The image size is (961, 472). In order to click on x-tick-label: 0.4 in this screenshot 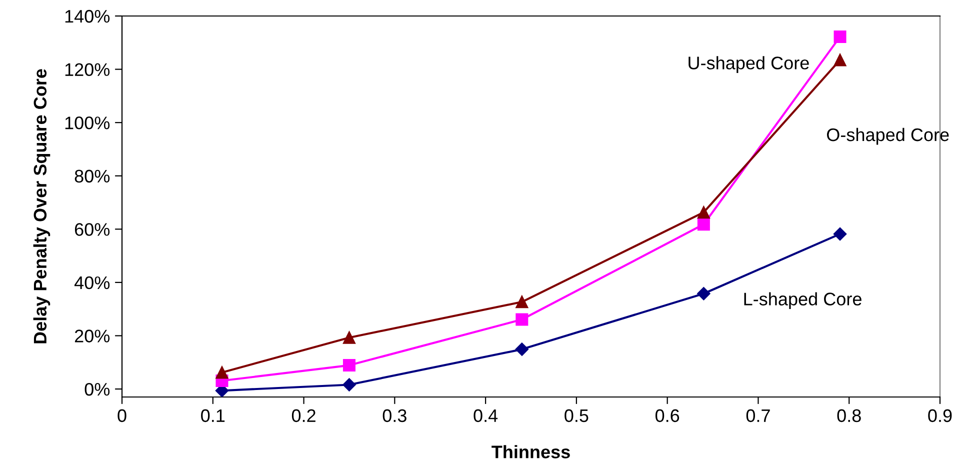, I will do `click(486, 415)`.